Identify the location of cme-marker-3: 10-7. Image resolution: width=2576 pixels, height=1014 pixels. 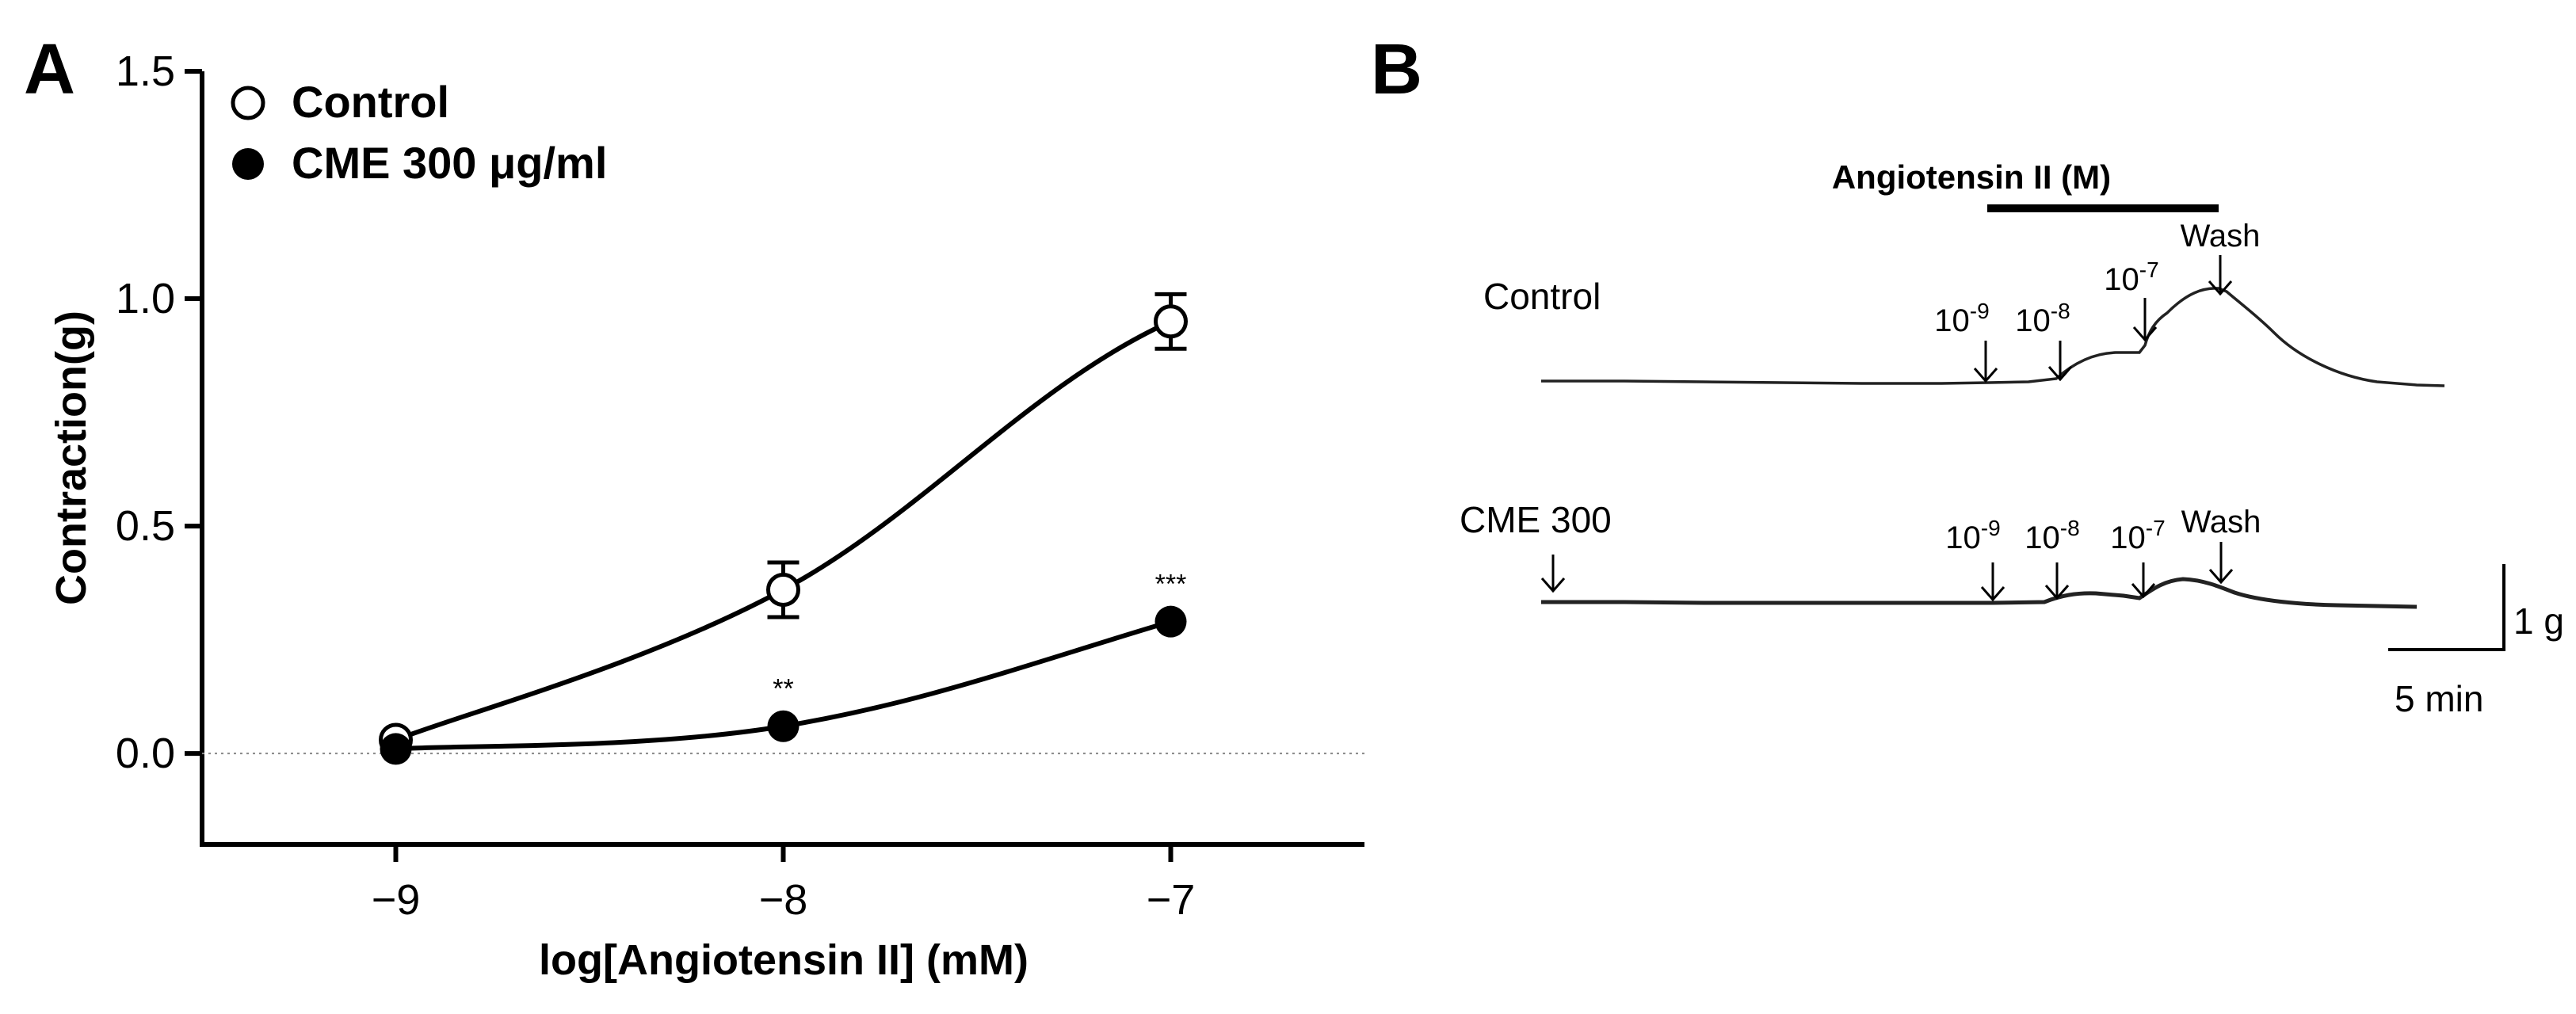
(2138, 557).